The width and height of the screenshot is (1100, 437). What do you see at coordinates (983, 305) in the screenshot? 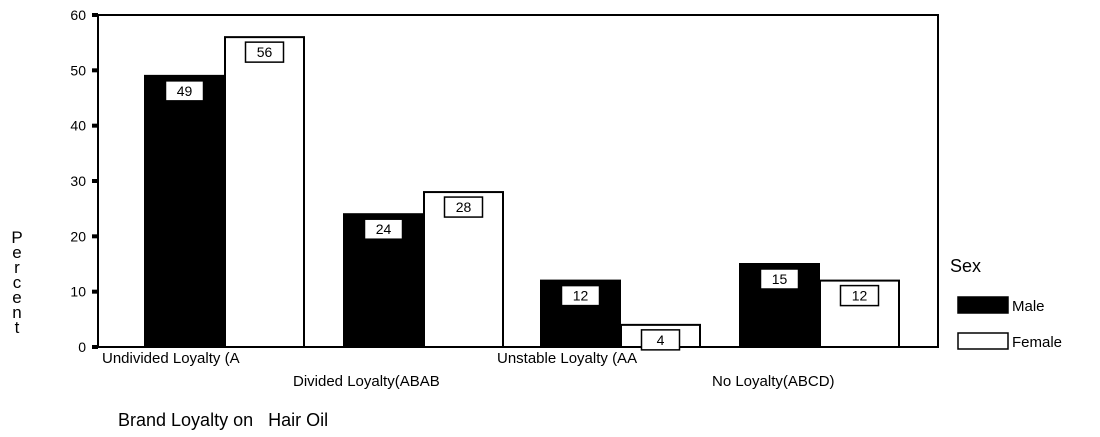
I see `legend-swatch-male` at bounding box center [983, 305].